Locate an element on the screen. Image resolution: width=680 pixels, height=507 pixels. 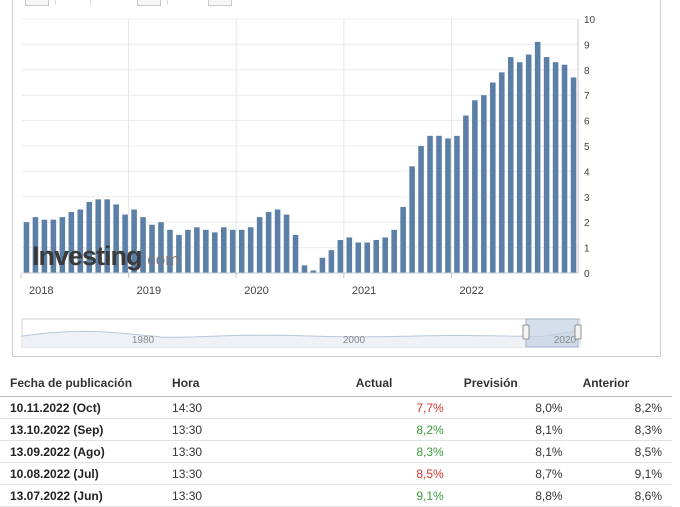
release-time: 14:30 is located at coordinates (254, 407).